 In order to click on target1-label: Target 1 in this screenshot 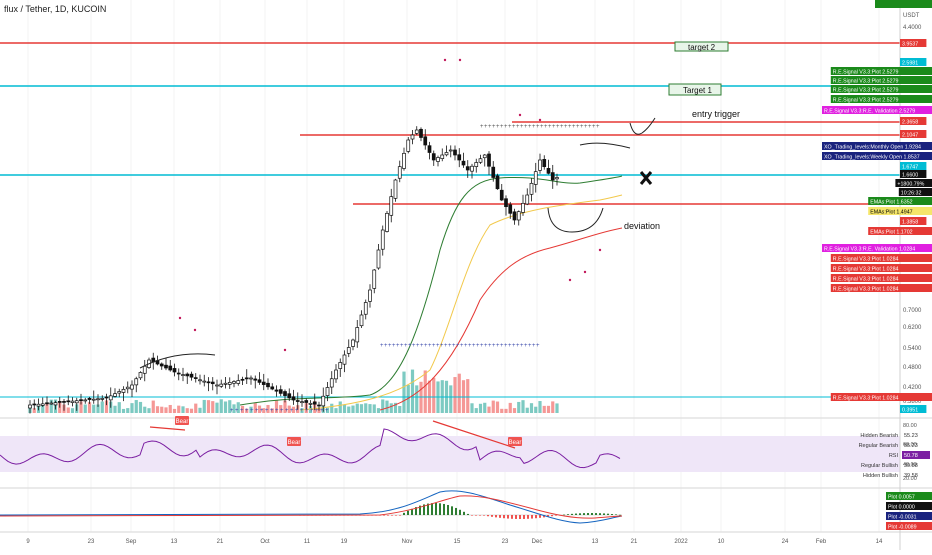, I will do `click(697, 90)`.